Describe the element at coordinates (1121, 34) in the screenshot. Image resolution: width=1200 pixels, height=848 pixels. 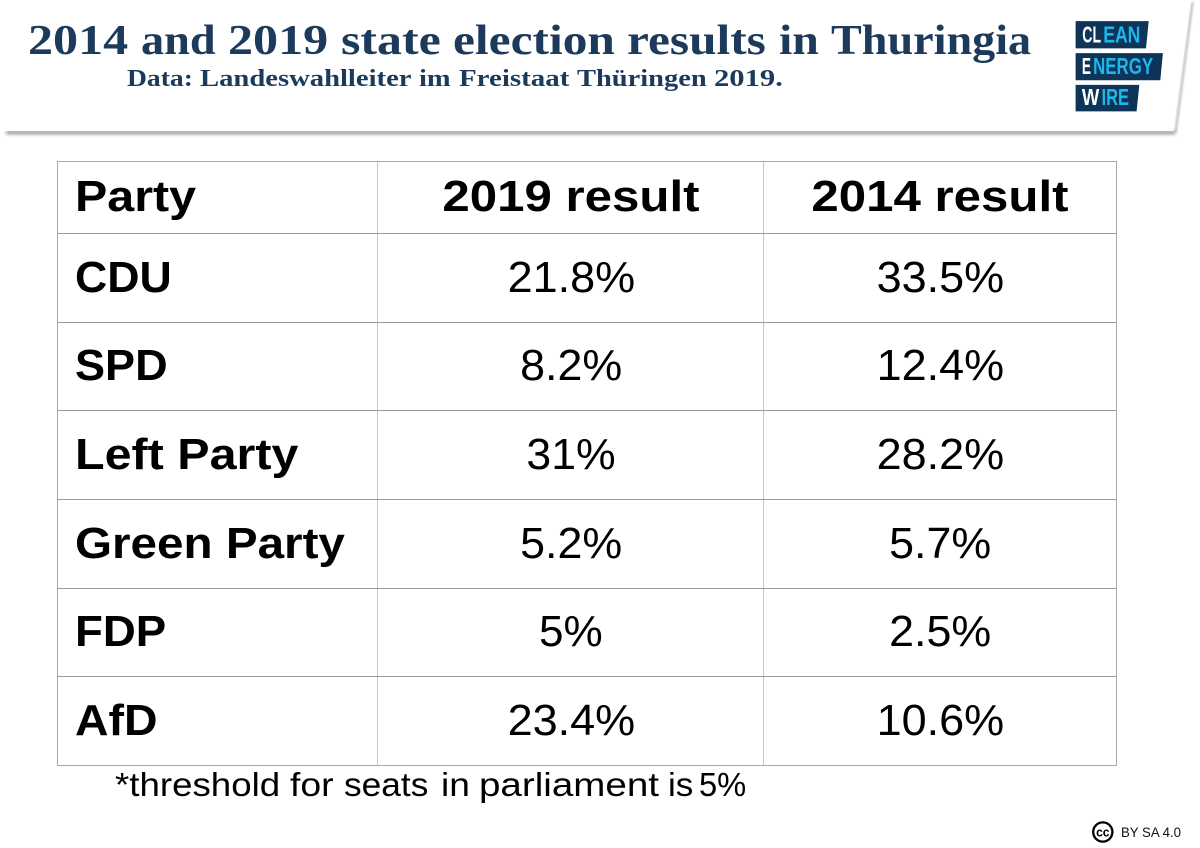
I see `svg-text: EAN` at that location.